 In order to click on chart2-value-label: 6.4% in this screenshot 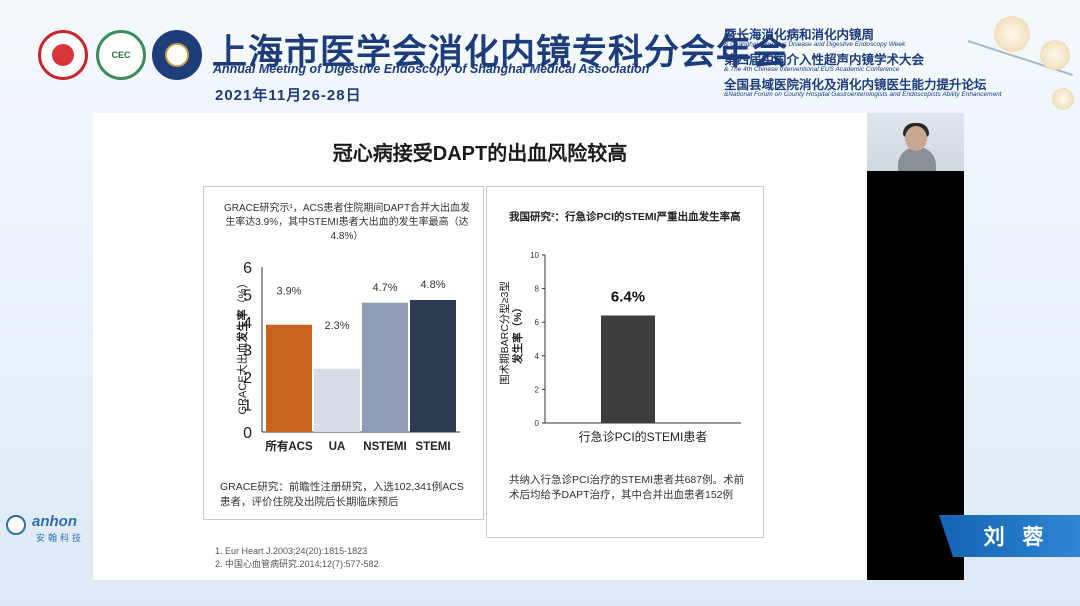, I will do `click(628, 296)`.